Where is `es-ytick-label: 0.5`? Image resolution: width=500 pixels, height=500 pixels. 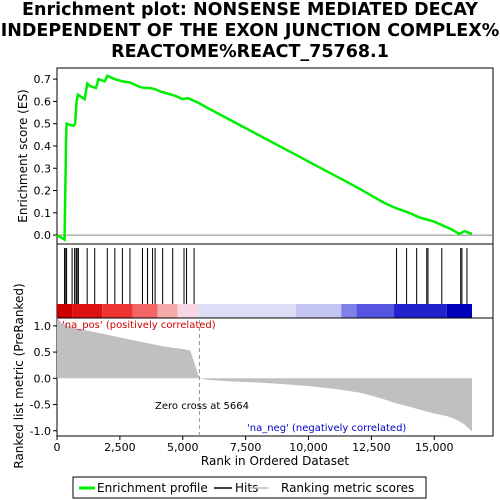
es-ytick-label: 0.5 is located at coordinates (43, 124).